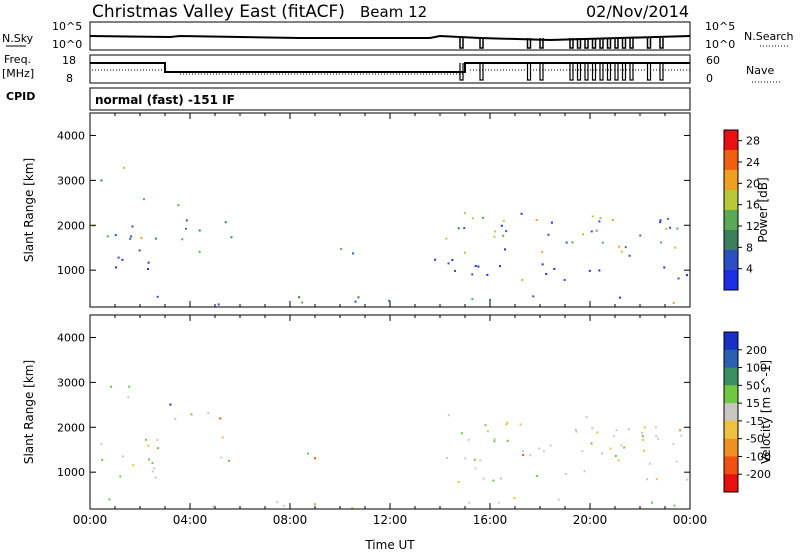  I want to click on xtick-label: 00:00, so click(90, 520).